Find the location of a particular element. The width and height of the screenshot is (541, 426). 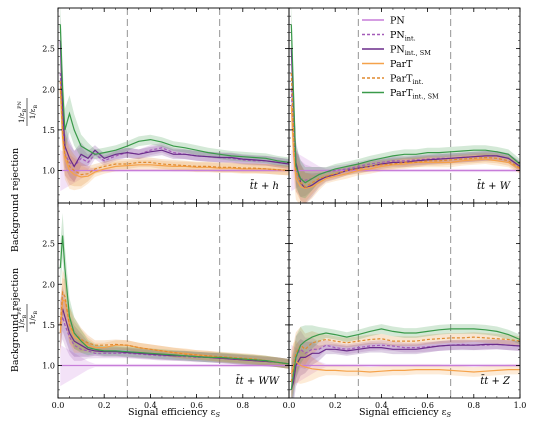

panel-label: t̄t + WW is located at coordinates (258, 381).